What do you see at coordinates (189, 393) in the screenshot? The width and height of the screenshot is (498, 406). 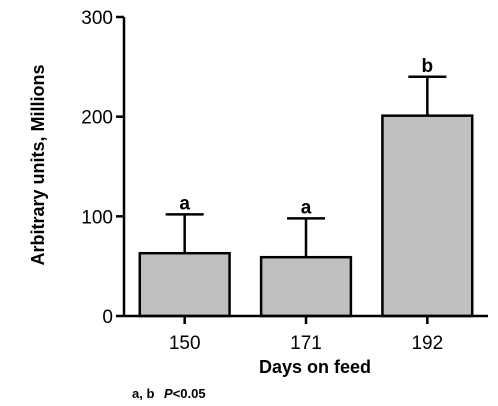 I see `footnote-threshold: <0.05` at bounding box center [189, 393].